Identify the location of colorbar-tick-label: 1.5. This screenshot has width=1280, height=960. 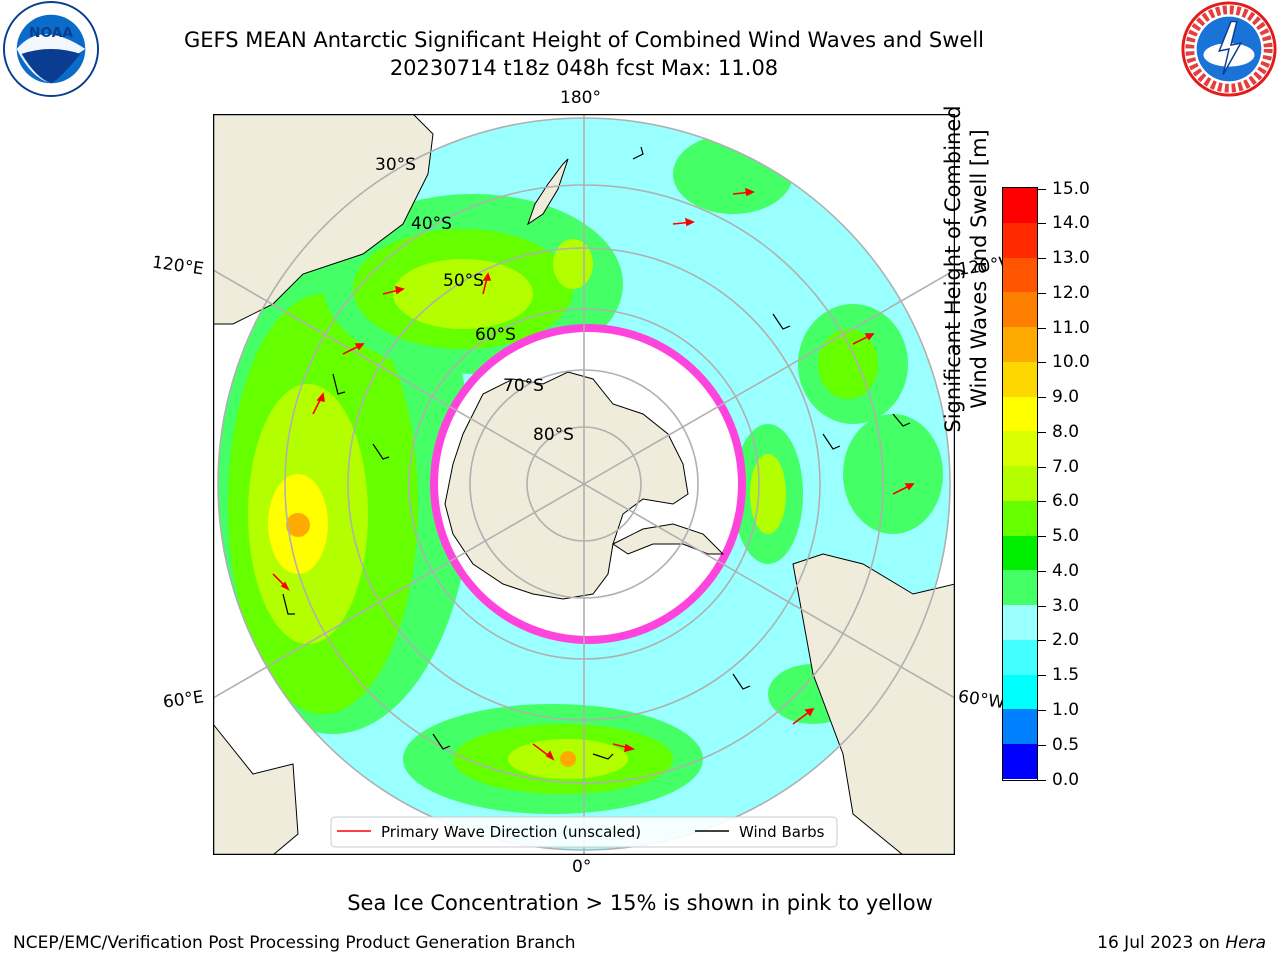
(1066, 675).